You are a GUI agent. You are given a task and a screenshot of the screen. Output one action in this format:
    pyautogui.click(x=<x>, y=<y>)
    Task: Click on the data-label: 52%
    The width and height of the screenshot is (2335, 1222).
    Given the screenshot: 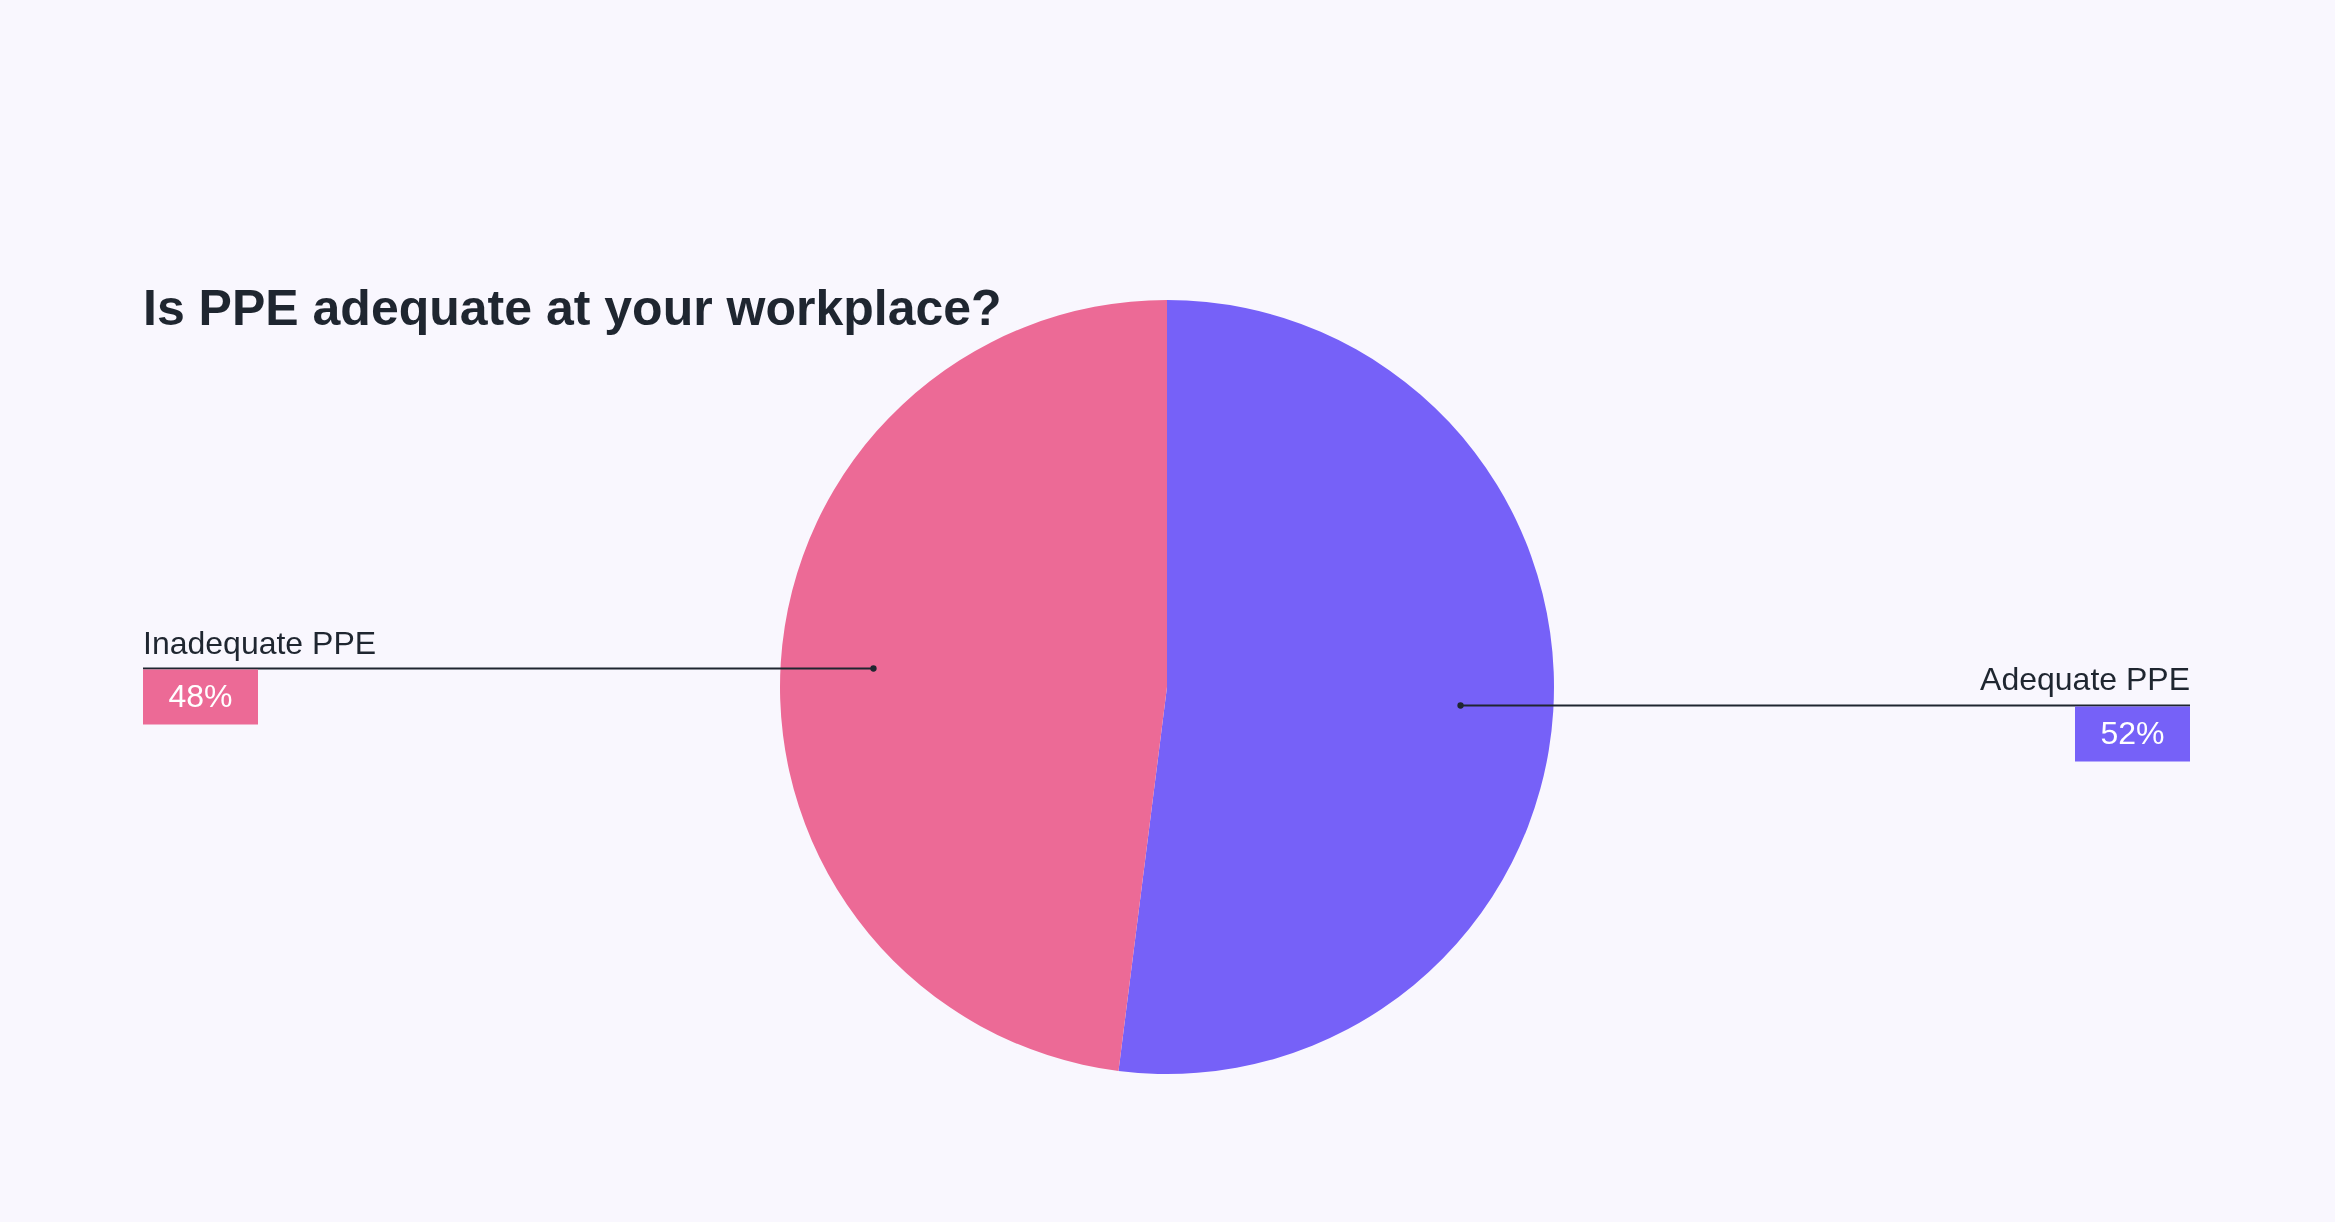 What is the action you would take?
    pyautogui.click(x=2132, y=732)
    